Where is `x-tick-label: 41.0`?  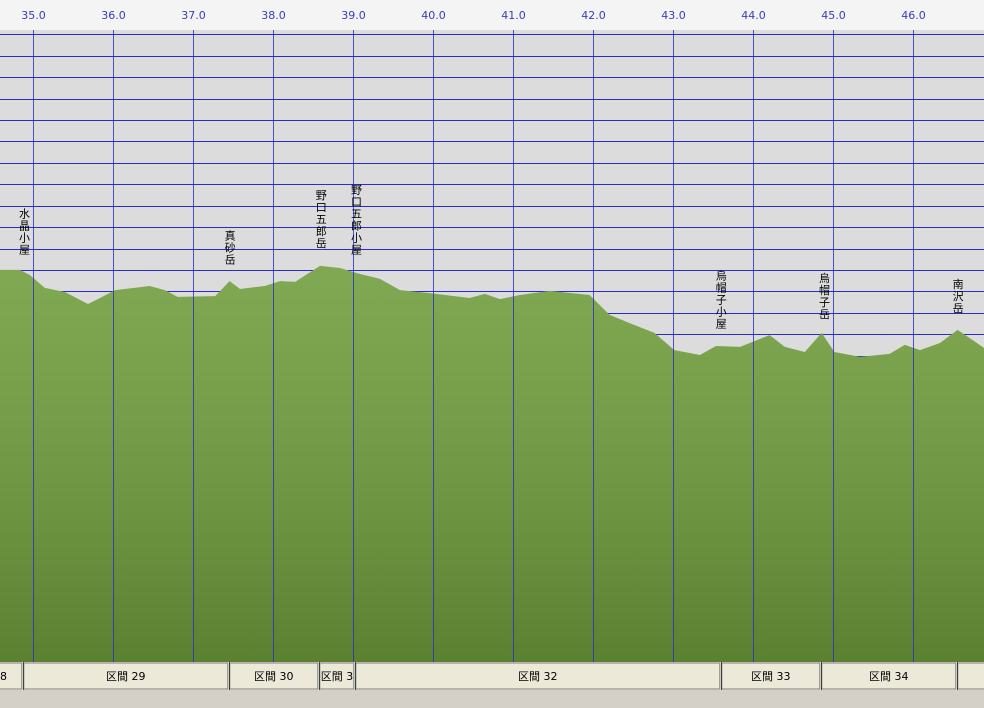
x-tick-label: 41.0 is located at coordinates (513, 15).